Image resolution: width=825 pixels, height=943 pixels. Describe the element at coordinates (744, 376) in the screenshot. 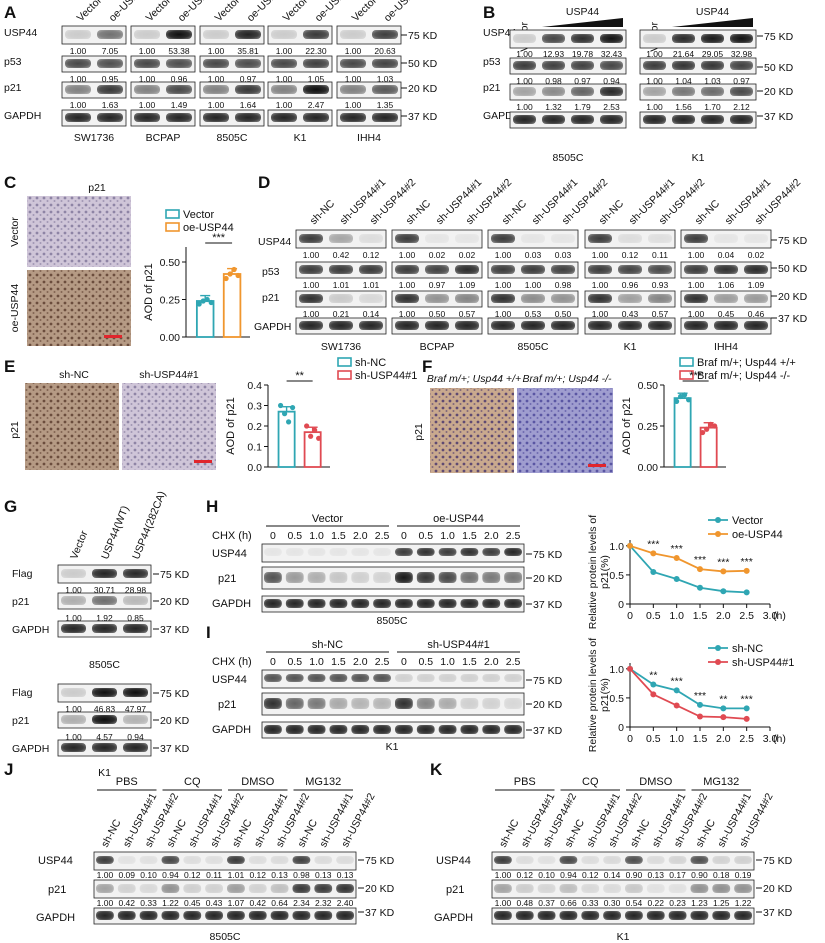

I see `legend-label: Braf m/+; Usp44 -/-` at that location.